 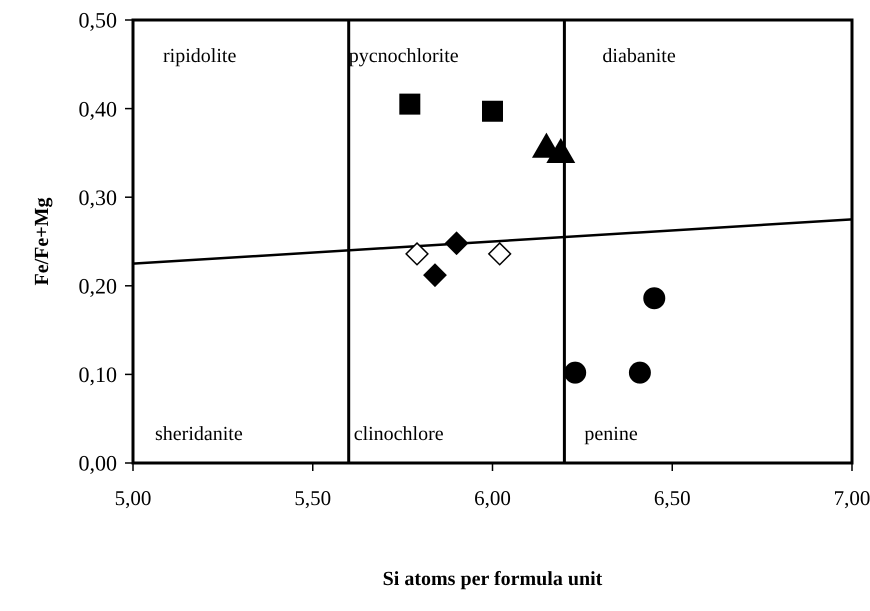 I want to click on x-tick-label: 7,00, so click(x=852, y=498).